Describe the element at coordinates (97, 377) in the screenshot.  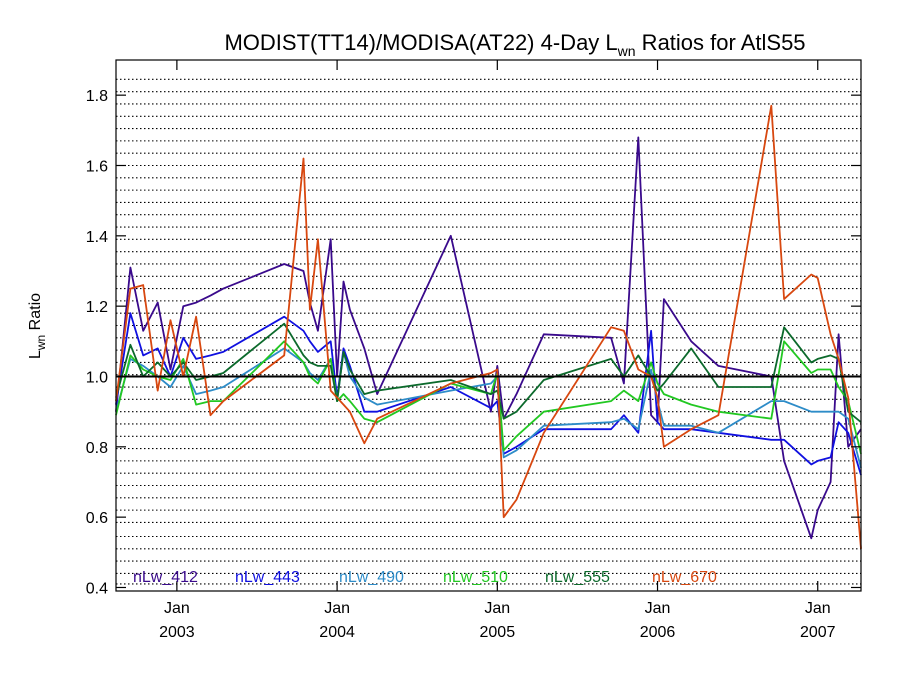
I see `y-tick-label: 1.0` at that location.